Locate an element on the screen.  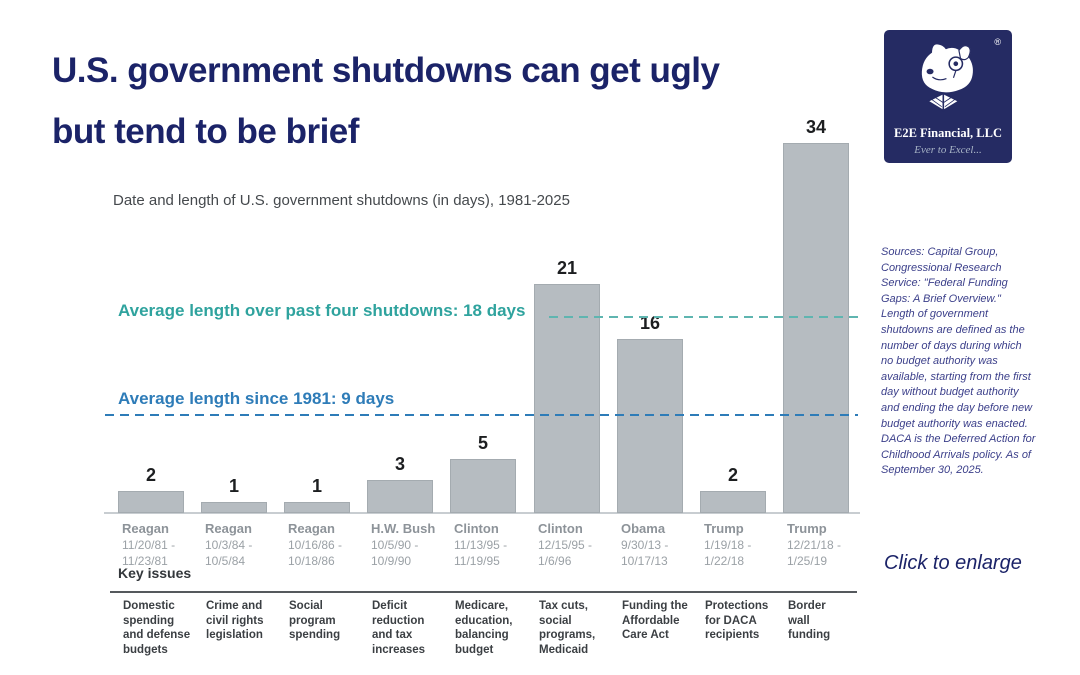
president-dates: 10/5/90 -10/9/90 is located at coordinates (395, 553).